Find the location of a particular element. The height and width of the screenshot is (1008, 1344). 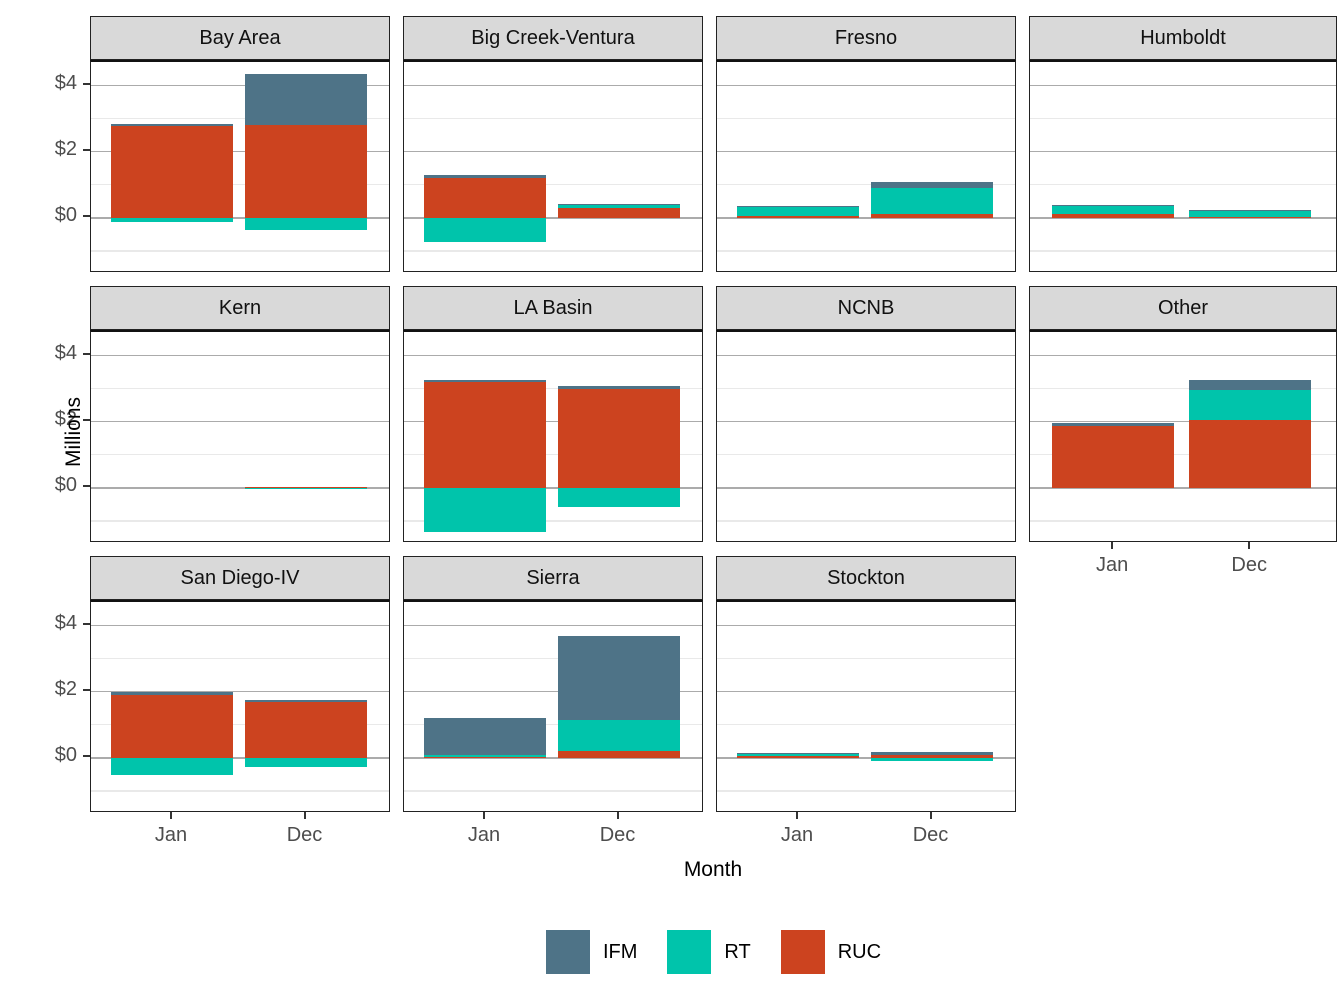

legend: IFM RT RUC is located at coordinates (713, 952).